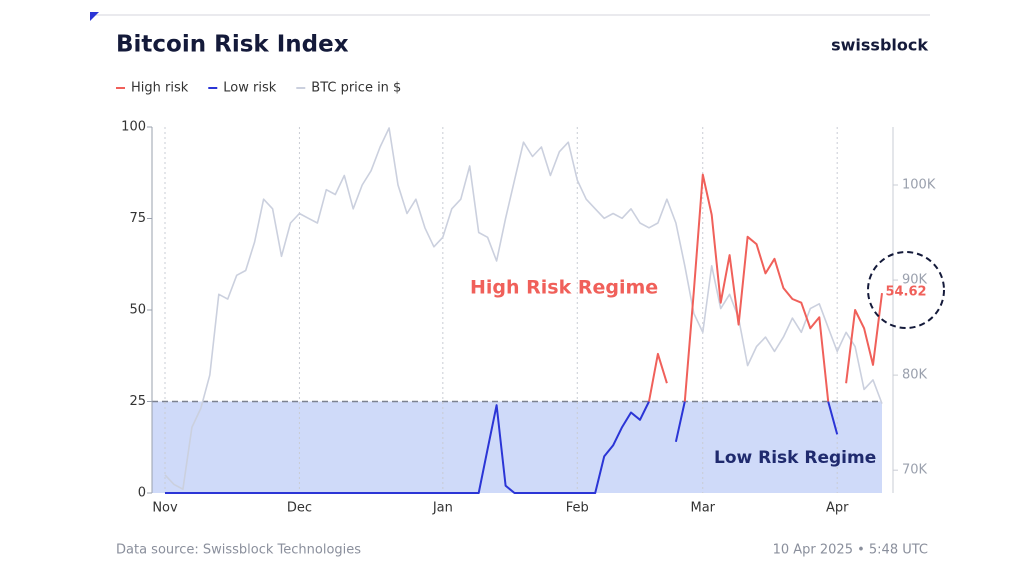 The width and height of the screenshot is (1024, 576). What do you see at coordinates (564, 288) in the screenshot?
I see `annotation: High Risk Regime` at bounding box center [564, 288].